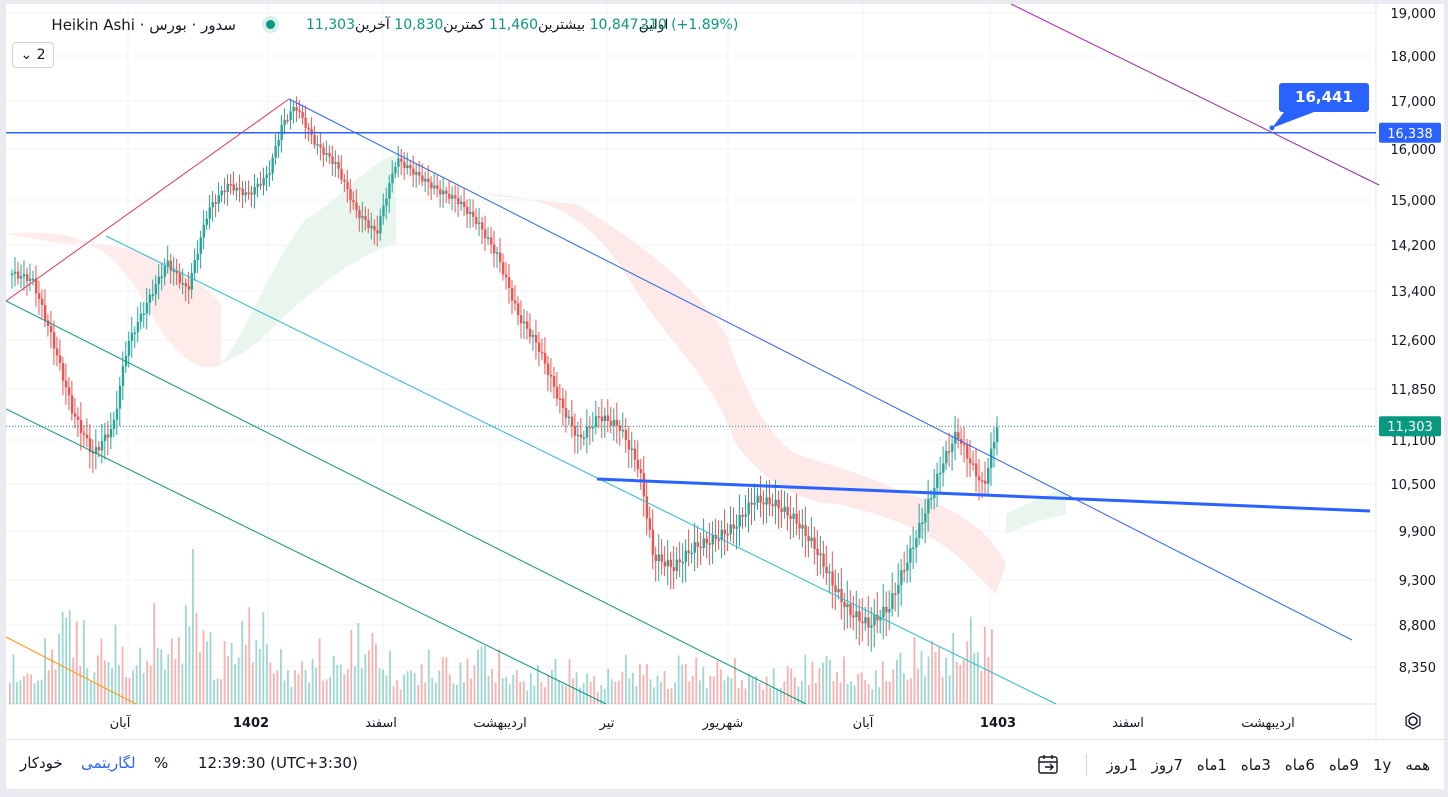 This screenshot has height=797, width=1448. I want to click on range-button-2: 9ماه, so click(1343, 765).